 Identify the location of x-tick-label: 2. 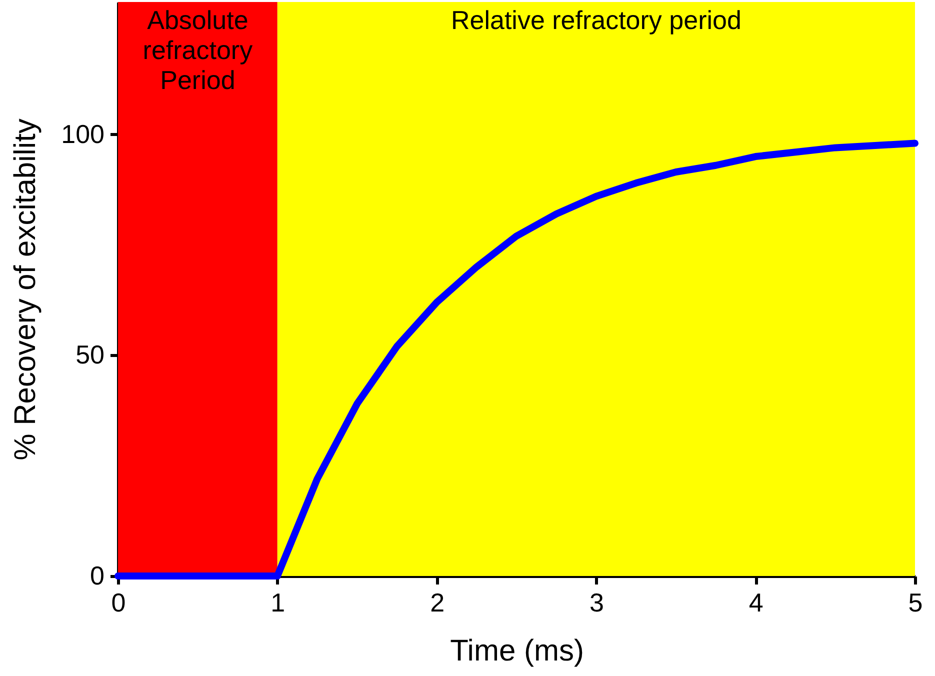
(437, 603).